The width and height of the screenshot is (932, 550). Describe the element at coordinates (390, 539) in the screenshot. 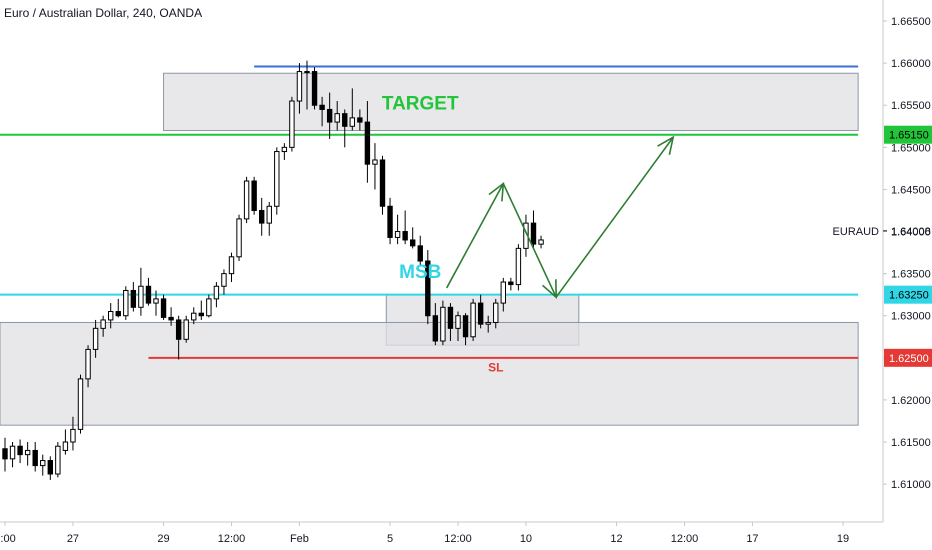

I see `x-tick-label: 5` at that location.